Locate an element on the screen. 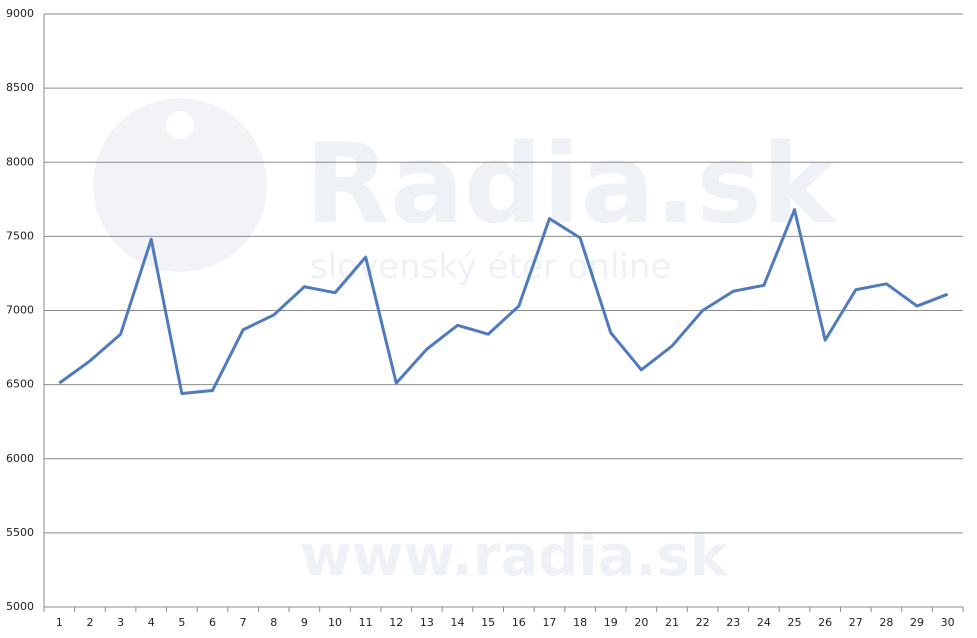 The image size is (977, 638). y-tick-label: 5000 is located at coordinates (20, 606).